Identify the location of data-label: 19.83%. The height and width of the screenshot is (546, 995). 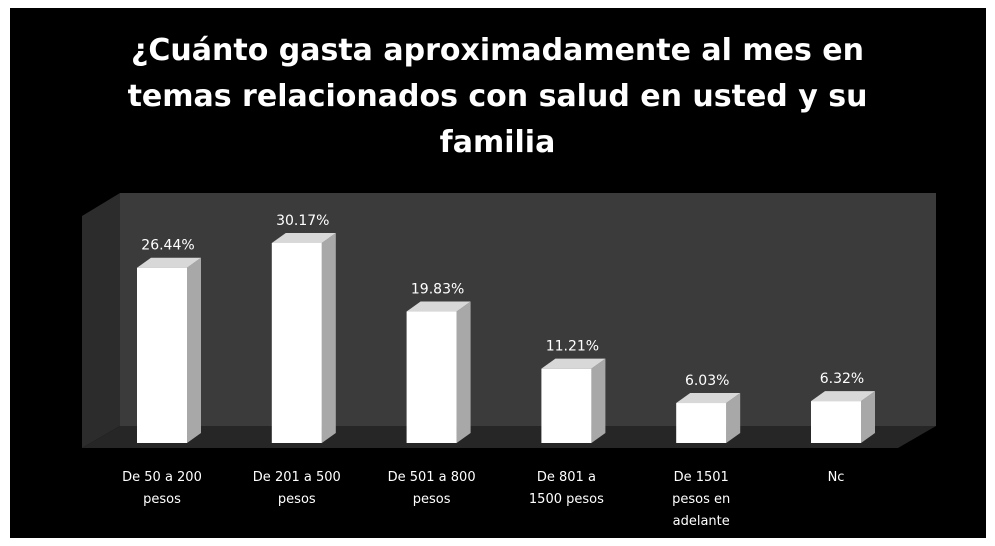
(437, 290).